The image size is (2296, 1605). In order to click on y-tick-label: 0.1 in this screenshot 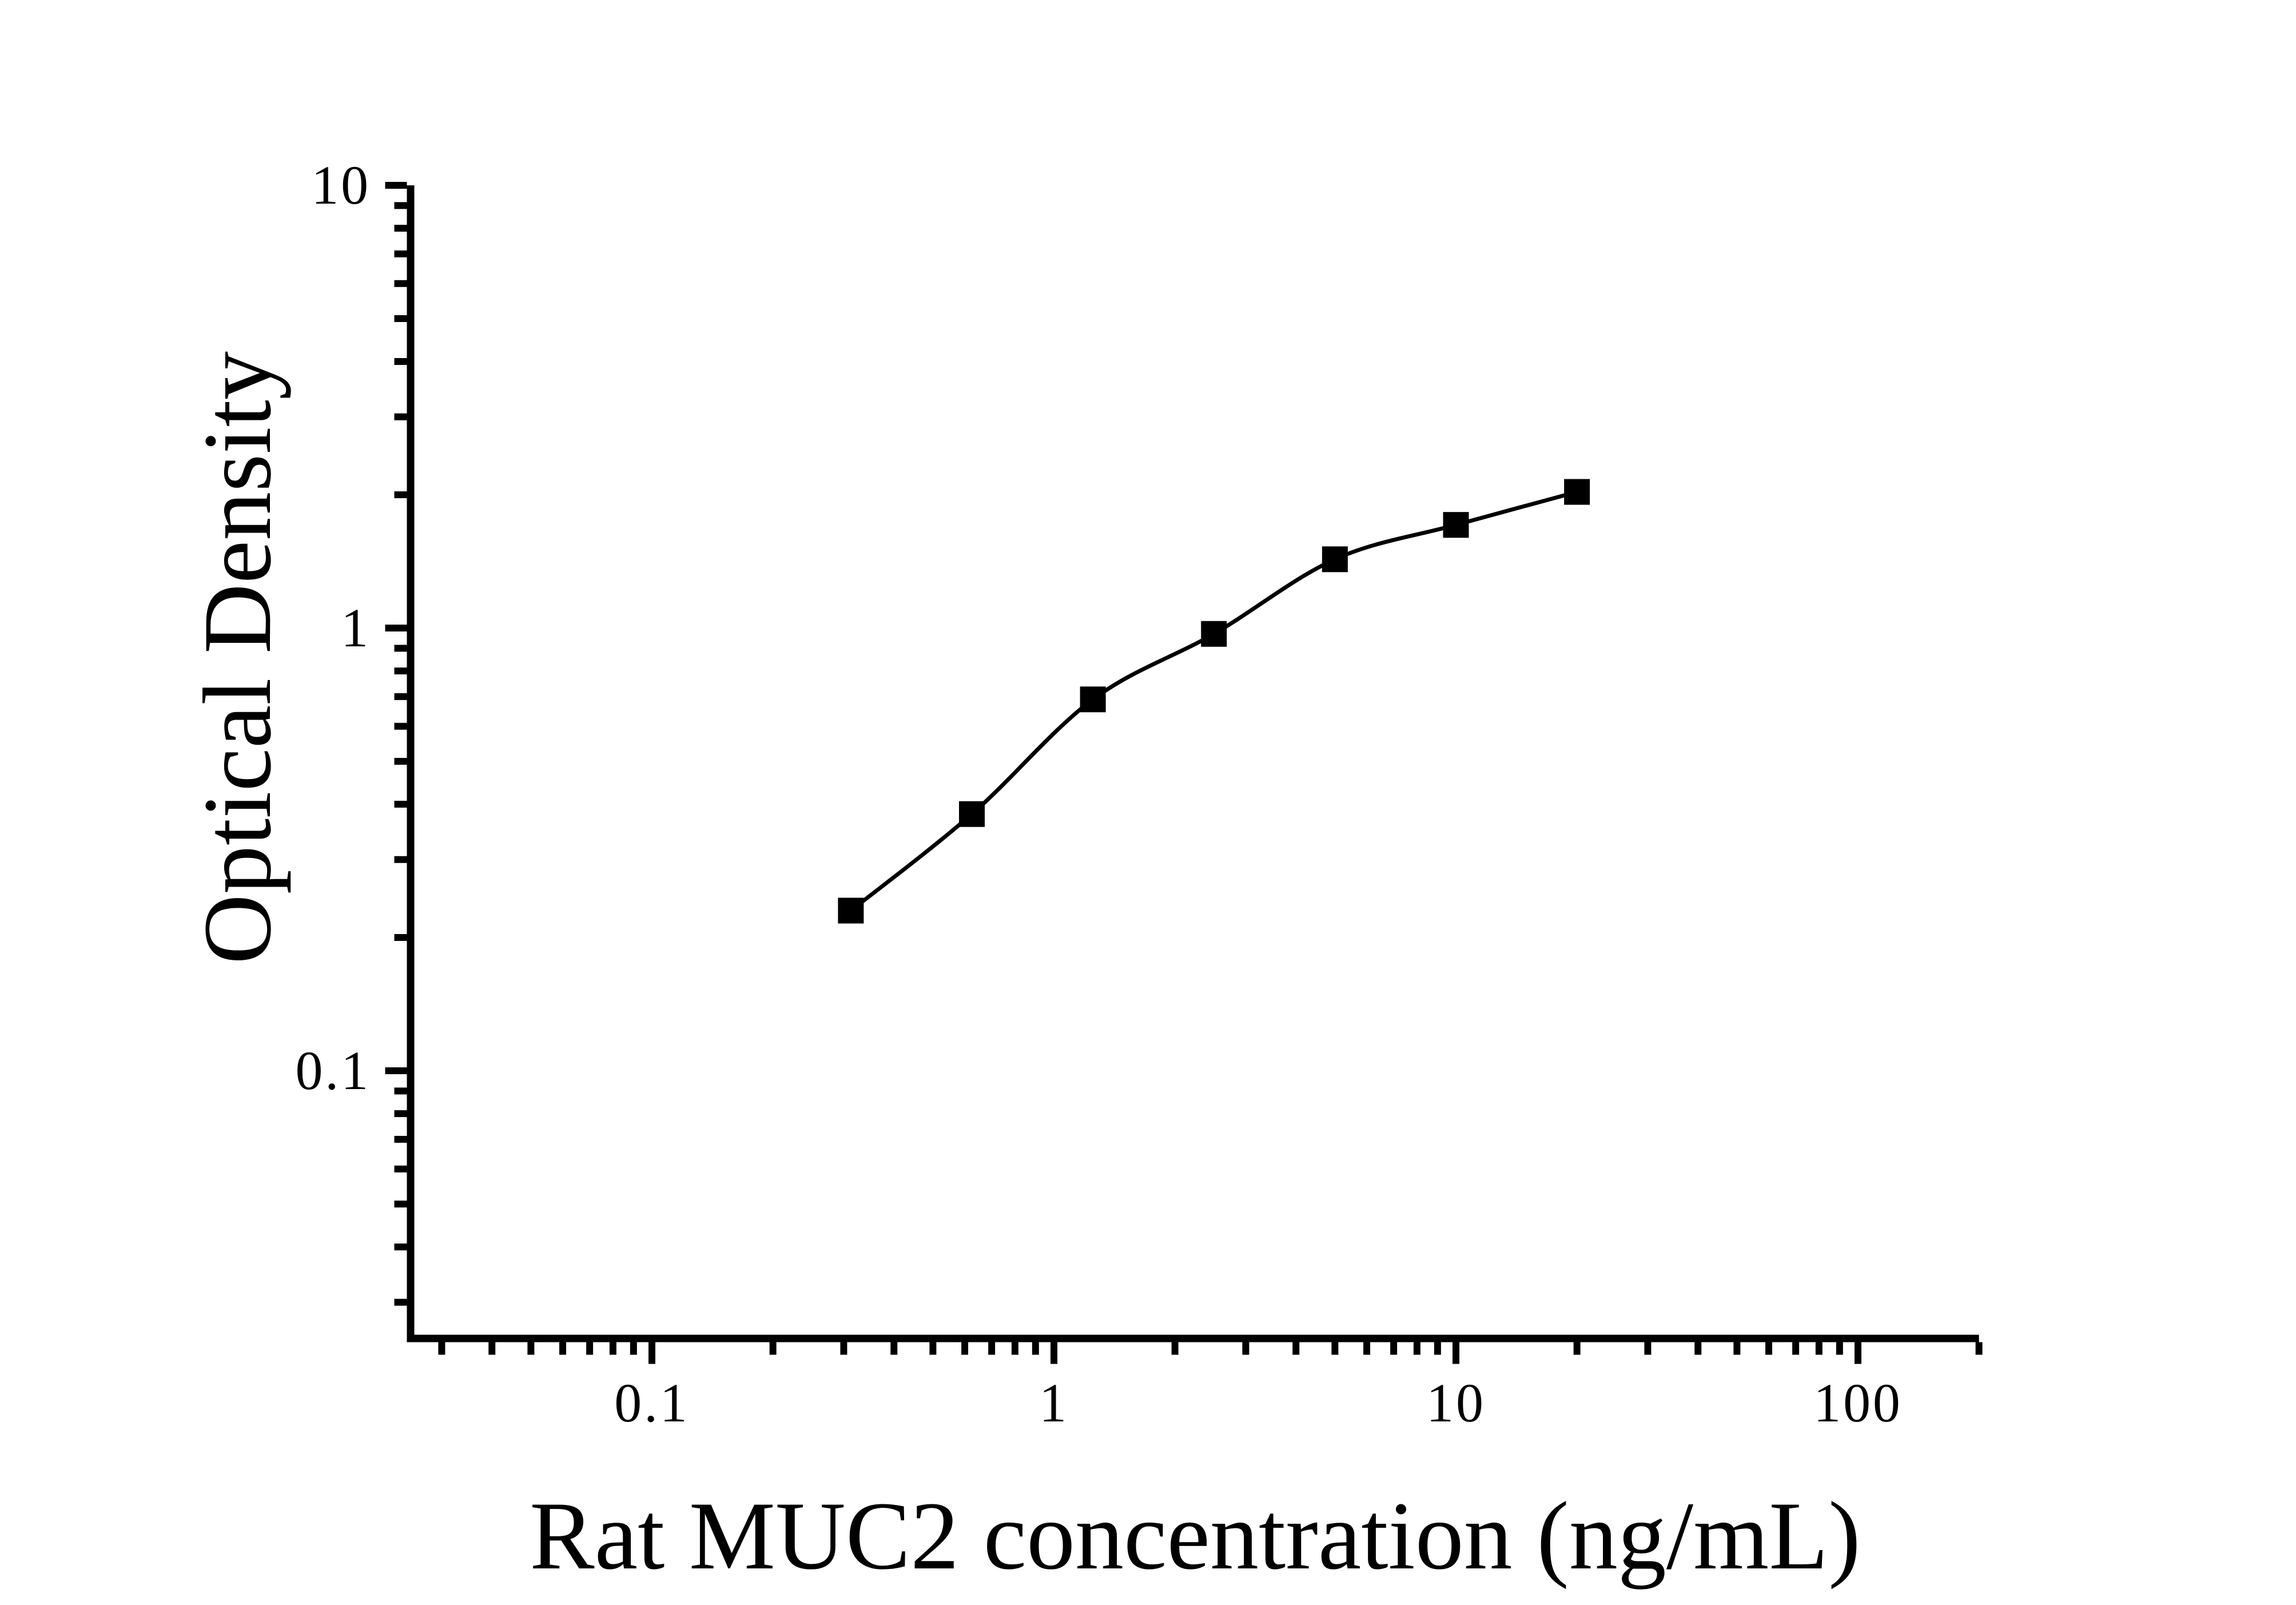, I will do `click(333, 1070)`.